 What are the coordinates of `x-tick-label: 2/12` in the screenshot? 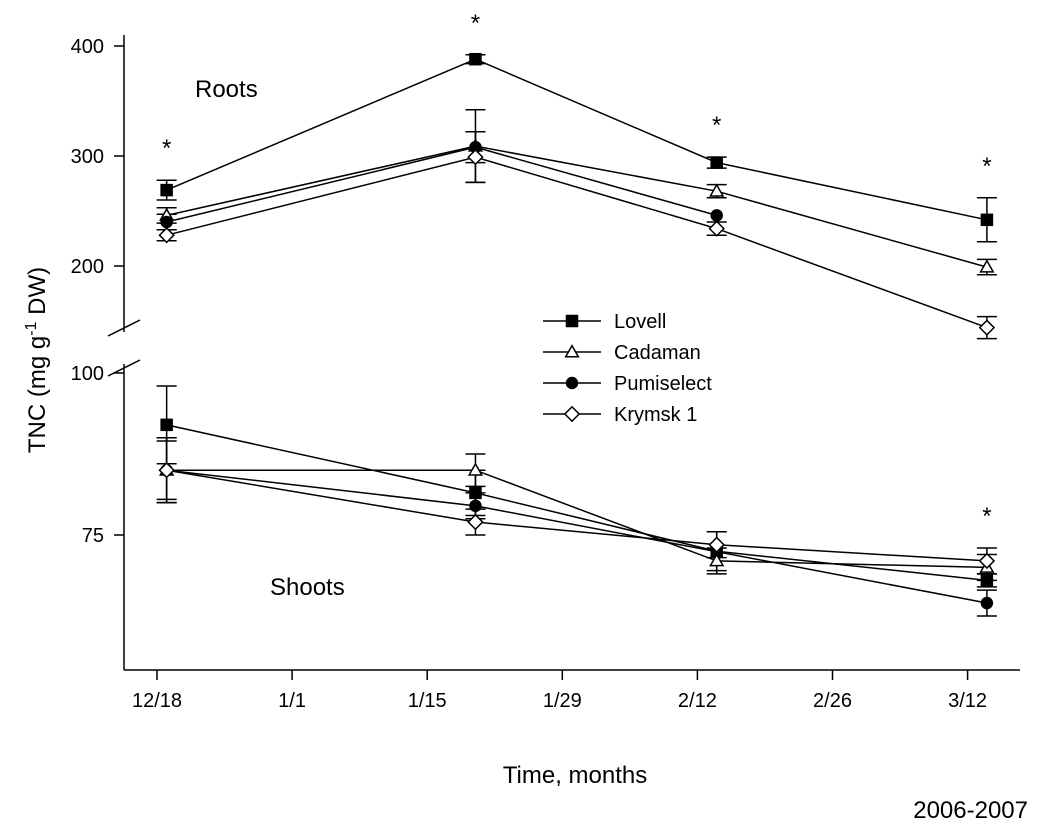 It's located at (697, 701).